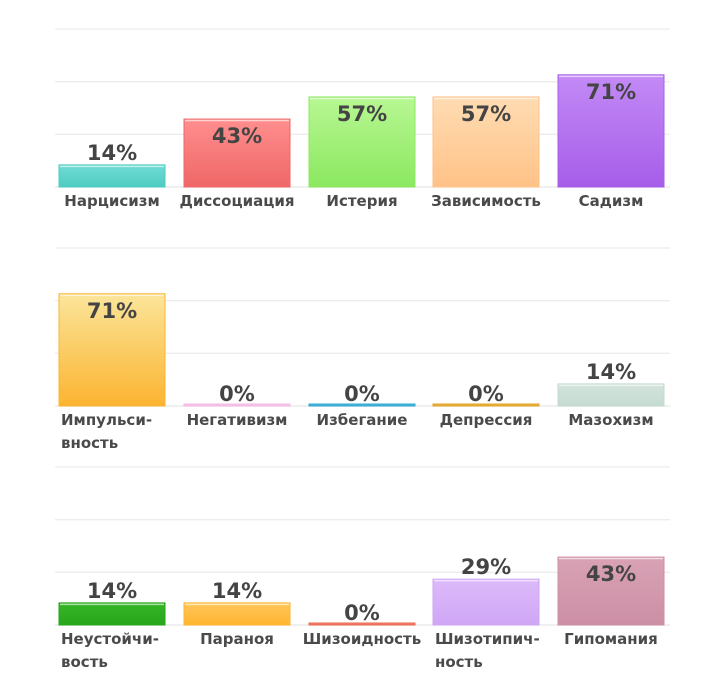 Image resolution: width=705 pixels, height=690 pixels. Describe the element at coordinates (106, 420) in the screenshot. I see `category-label: Импульси-` at that location.